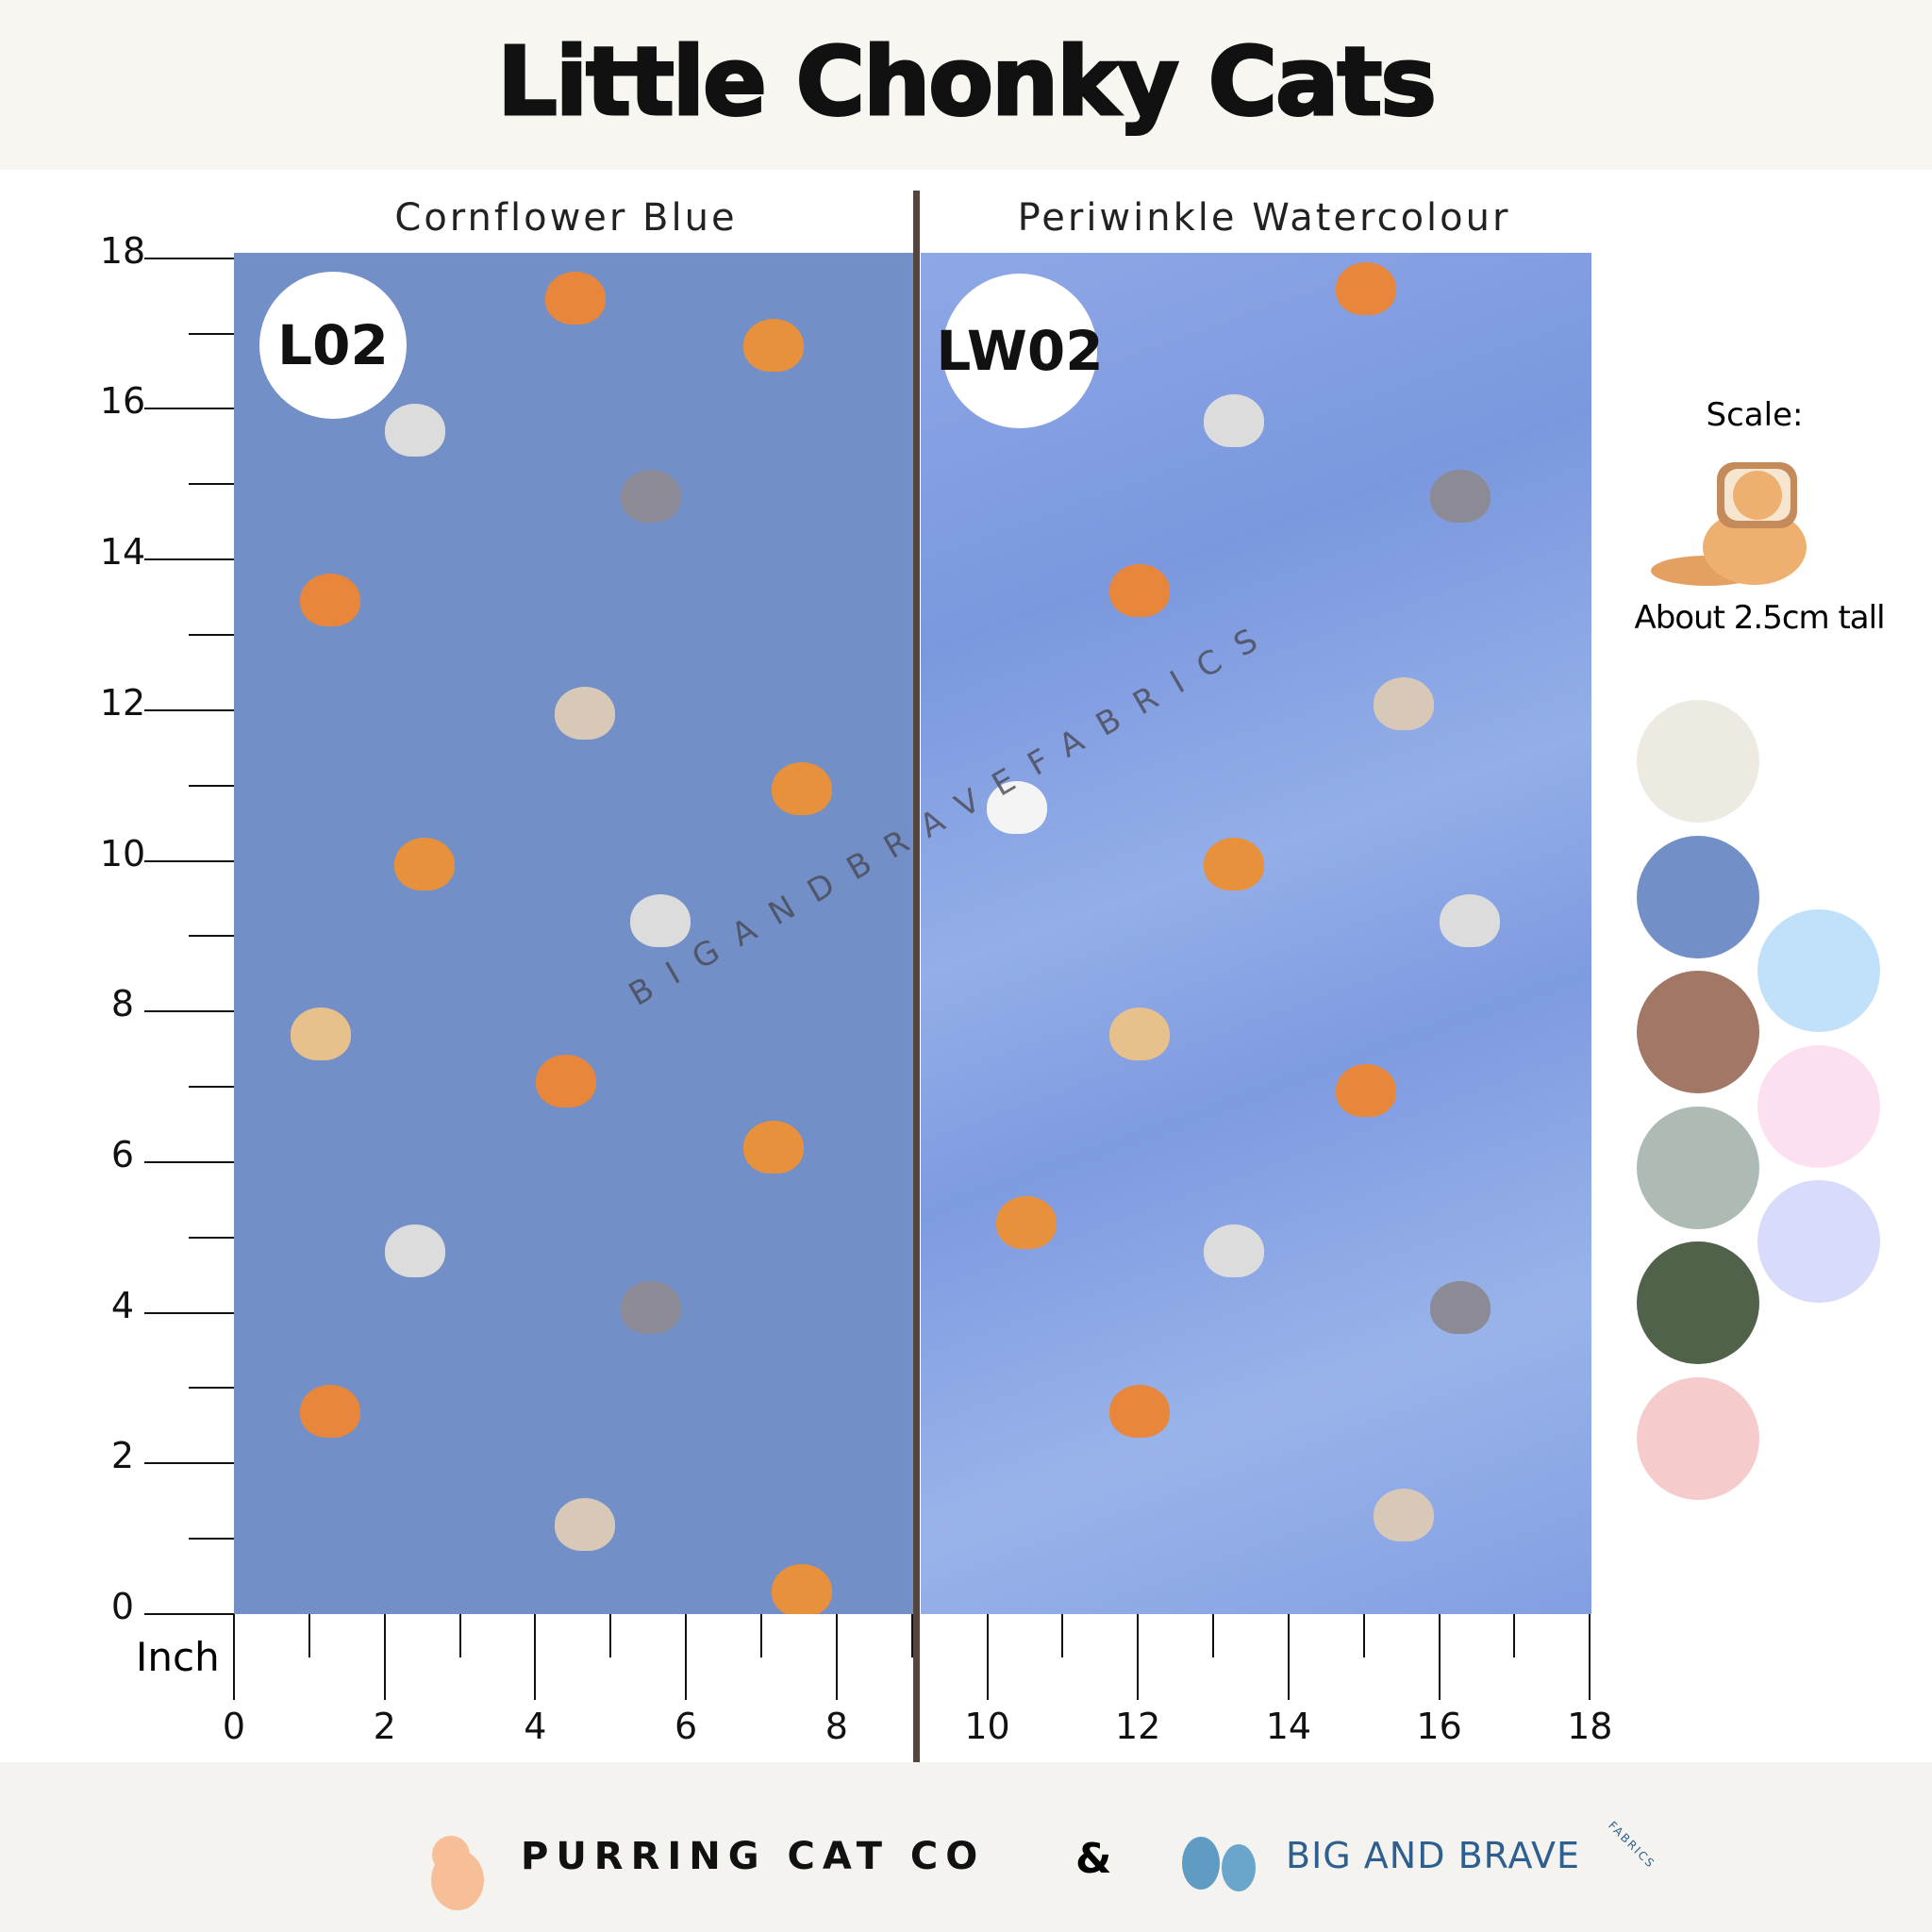 Image resolution: width=1932 pixels, height=1932 pixels. What do you see at coordinates (123, 552) in the screenshot?
I see `y-axis-label: 14` at bounding box center [123, 552].